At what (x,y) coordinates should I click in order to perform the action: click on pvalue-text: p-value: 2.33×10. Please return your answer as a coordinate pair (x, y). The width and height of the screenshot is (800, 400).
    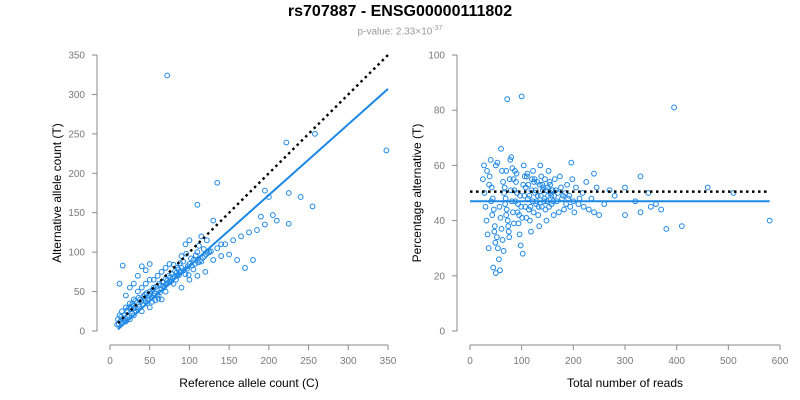
    Looking at the image, I should click on (395, 32).